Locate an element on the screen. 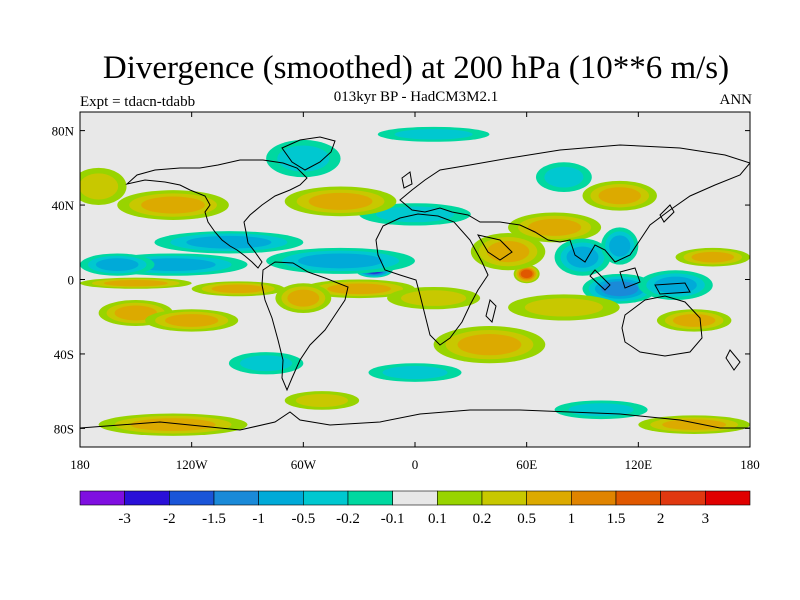 This screenshot has height=600, width=800. colorbar-label: -0.2 is located at coordinates (348, 519).